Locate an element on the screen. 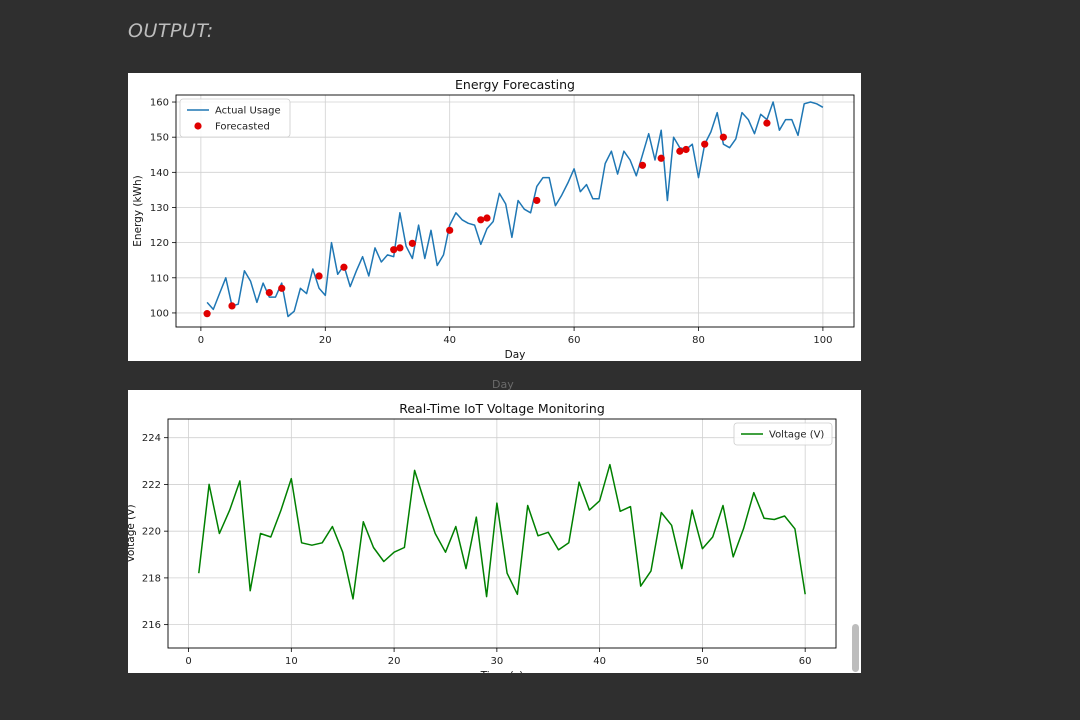 The height and width of the screenshot is (720, 1080). y-tick-label: 160 is located at coordinates (159, 103).